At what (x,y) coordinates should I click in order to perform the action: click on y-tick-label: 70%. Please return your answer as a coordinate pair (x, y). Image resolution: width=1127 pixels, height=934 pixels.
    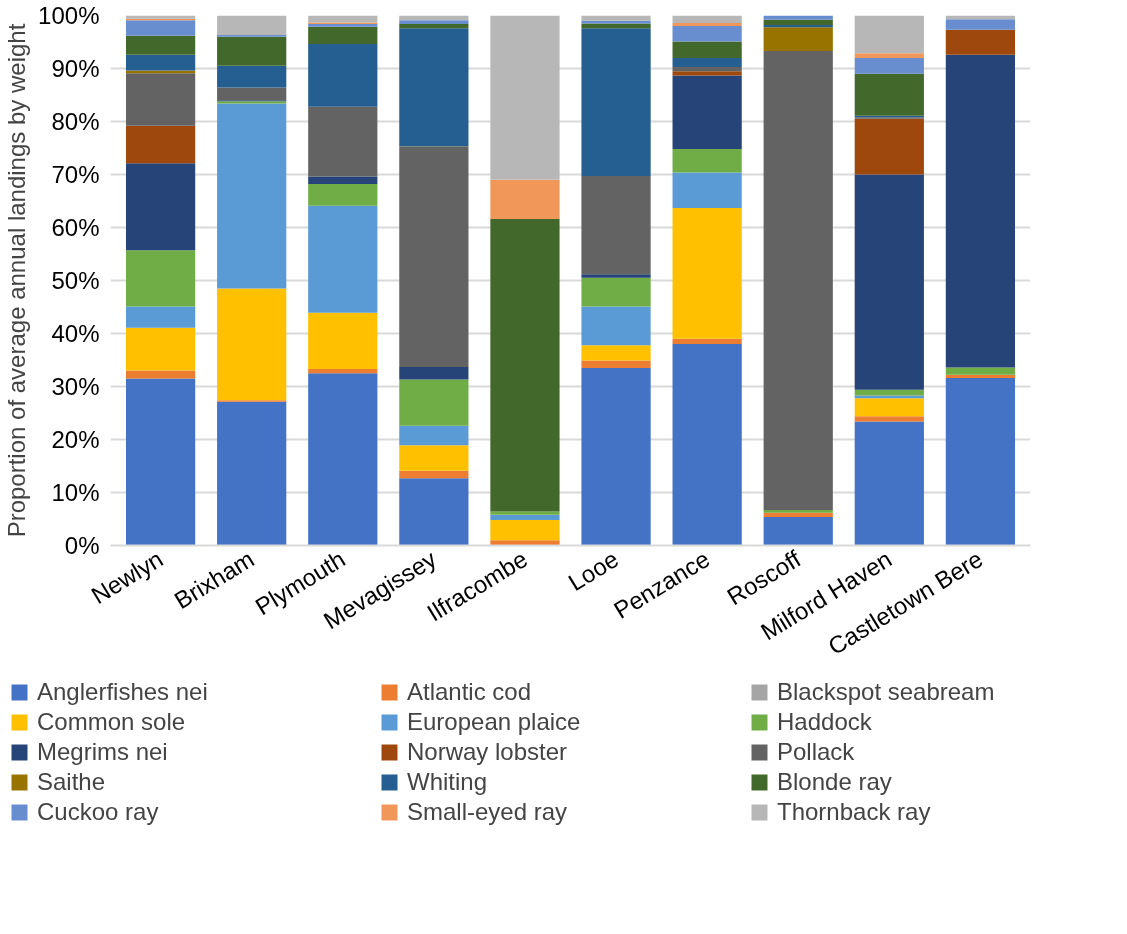
    Looking at the image, I should click on (75, 174).